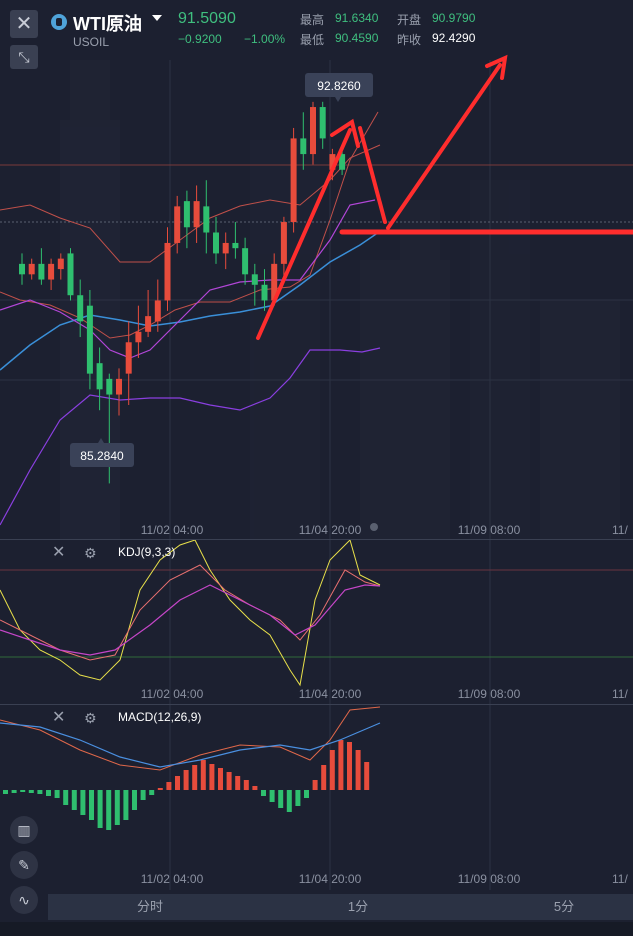  Describe the element at coordinates (24, 57) in the screenshot. I see `shrink-icon: ⤡` at that location.